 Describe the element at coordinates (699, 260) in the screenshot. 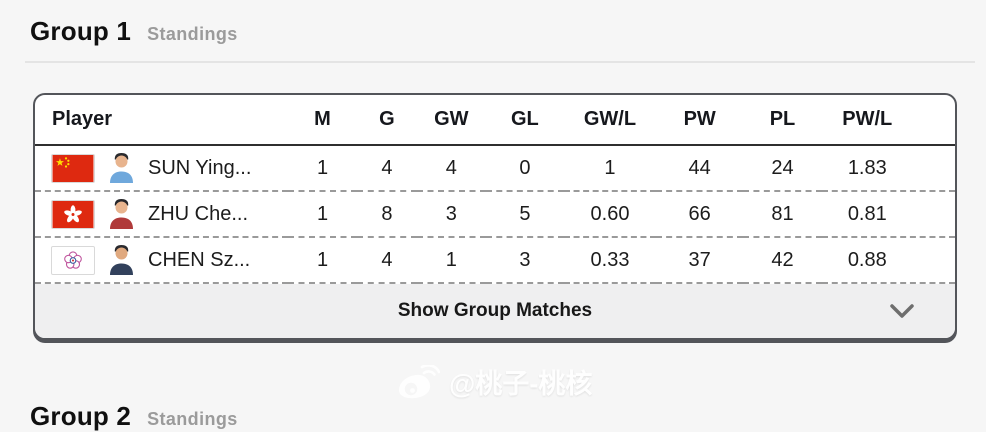

I see `stat-pw: 37` at that location.